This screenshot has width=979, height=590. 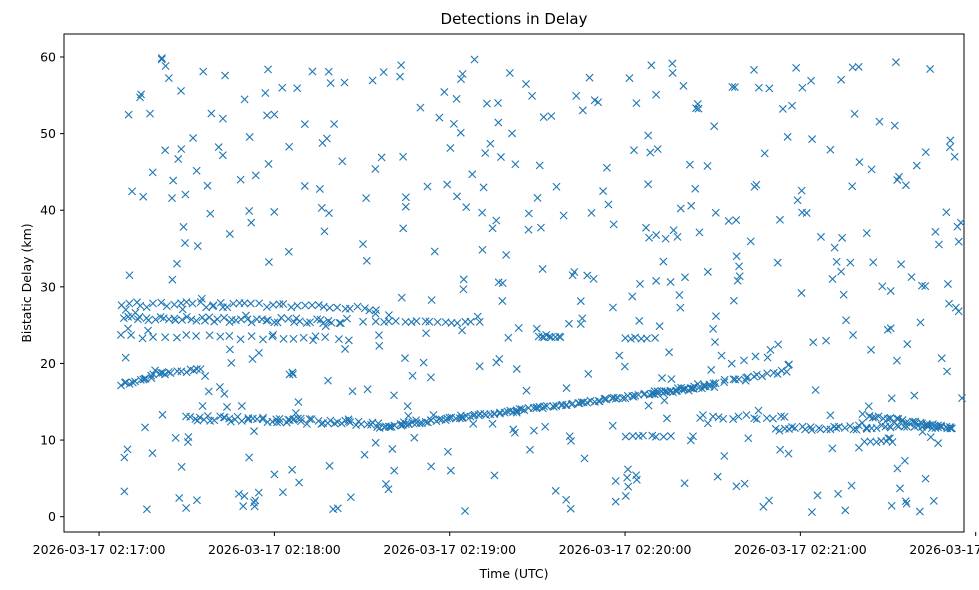 What do you see at coordinates (48, 56) in the screenshot?
I see `y-tick-label: 60` at bounding box center [48, 56].